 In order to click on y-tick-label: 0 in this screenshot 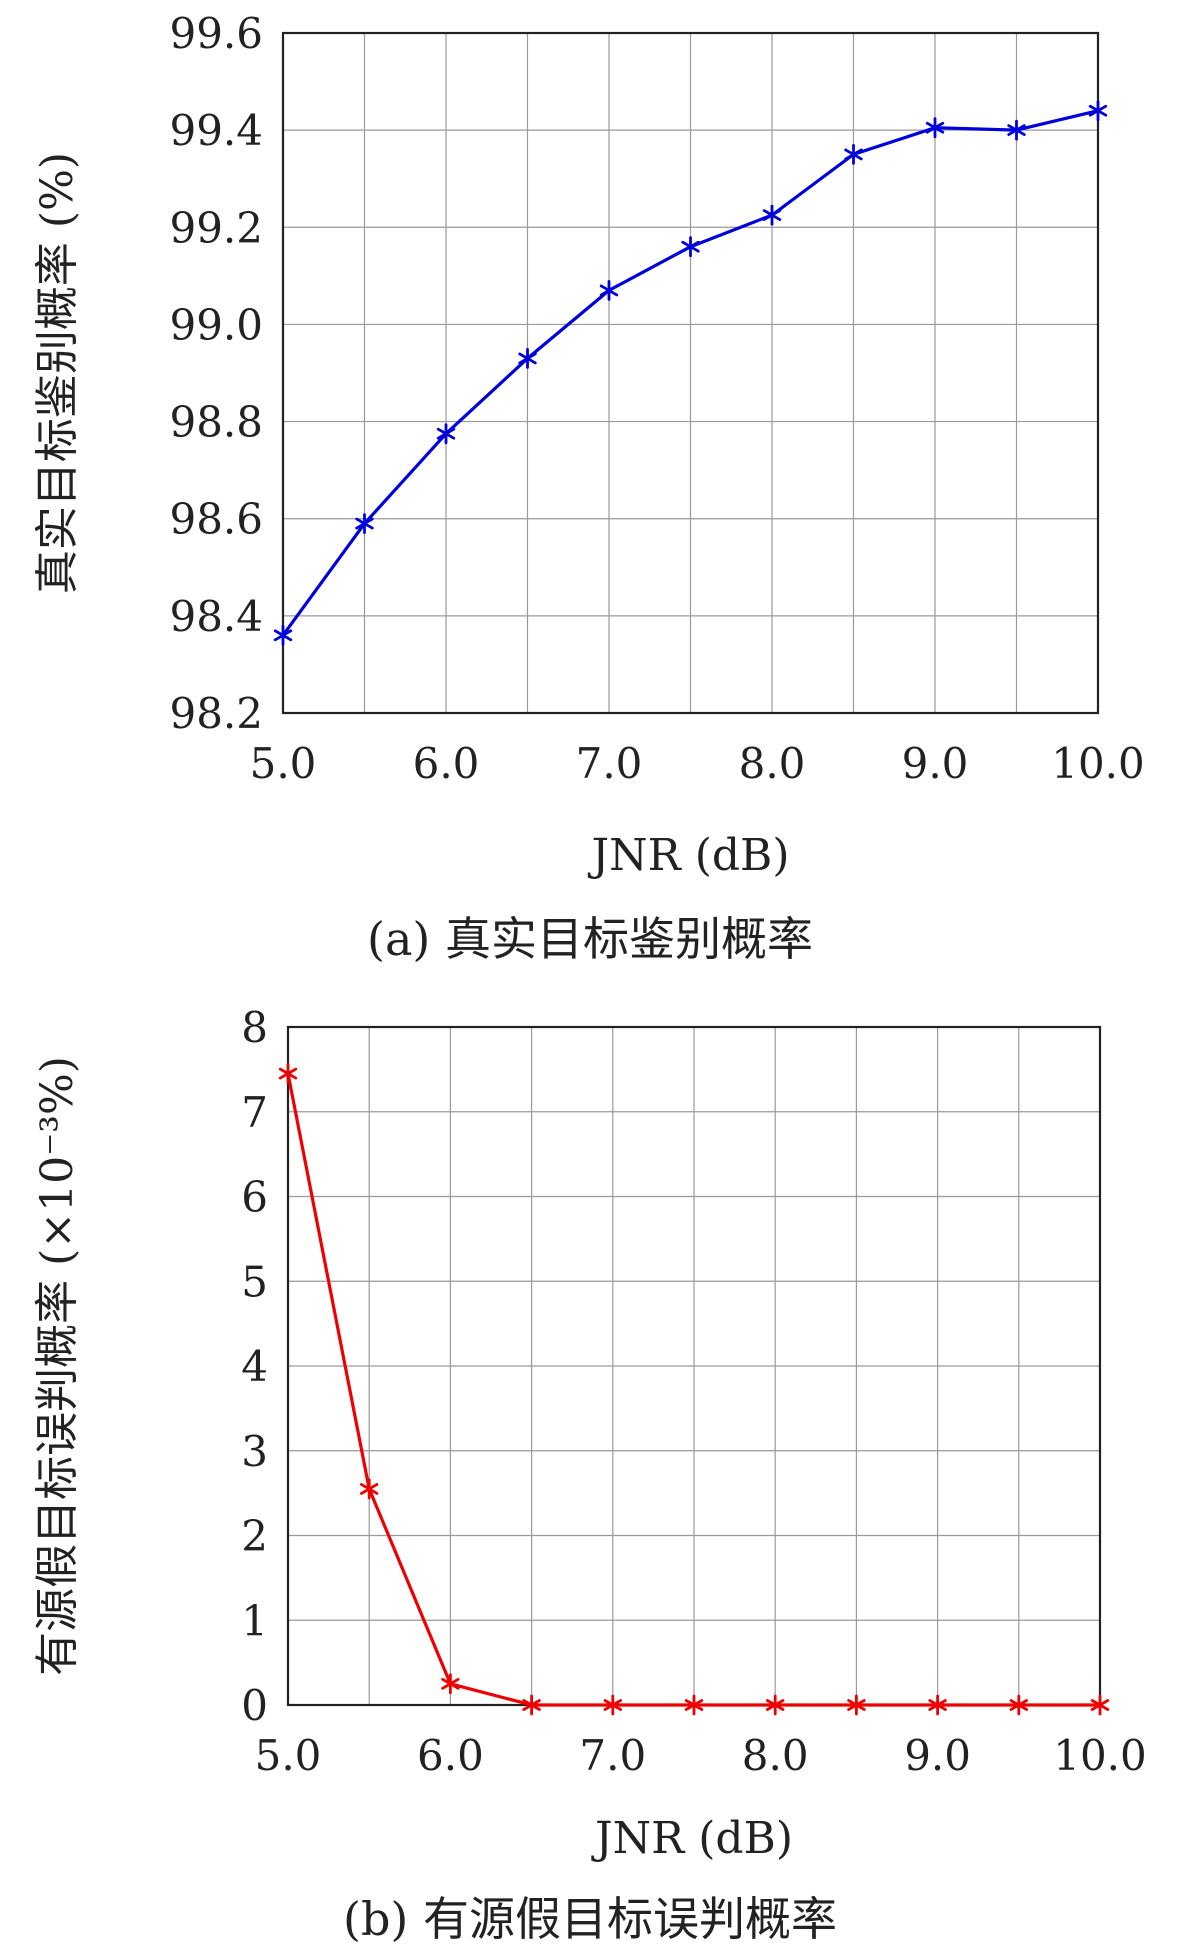, I will do `click(254, 1705)`.